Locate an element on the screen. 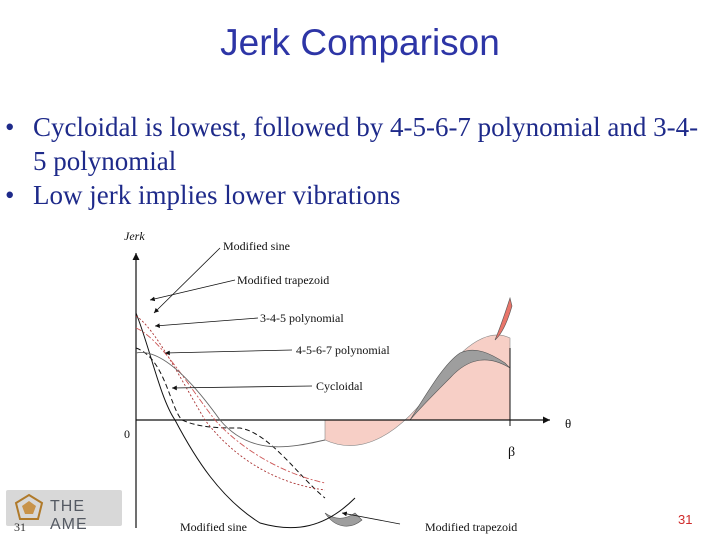  x-axis-label: θ is located at coordinates (568, 423).